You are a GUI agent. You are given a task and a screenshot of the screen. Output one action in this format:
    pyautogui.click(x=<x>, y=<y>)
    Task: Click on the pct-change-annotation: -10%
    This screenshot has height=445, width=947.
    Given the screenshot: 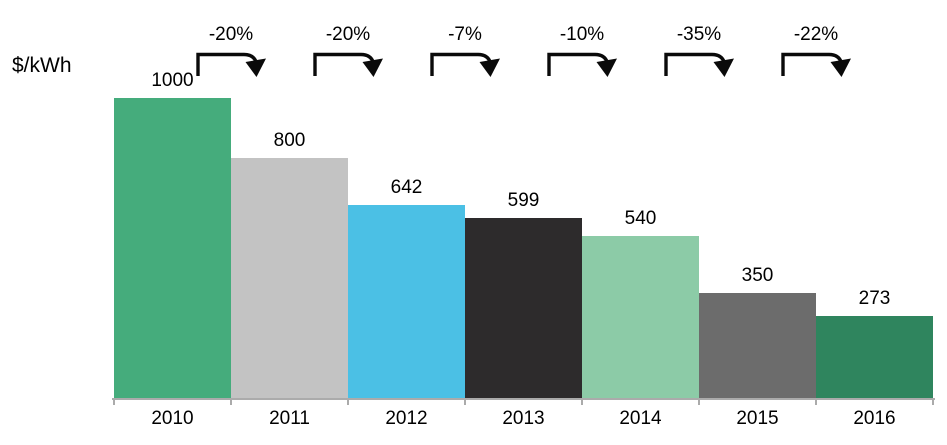 What is the action you would take?
    pyautogui.click(x=582, y=51)
    